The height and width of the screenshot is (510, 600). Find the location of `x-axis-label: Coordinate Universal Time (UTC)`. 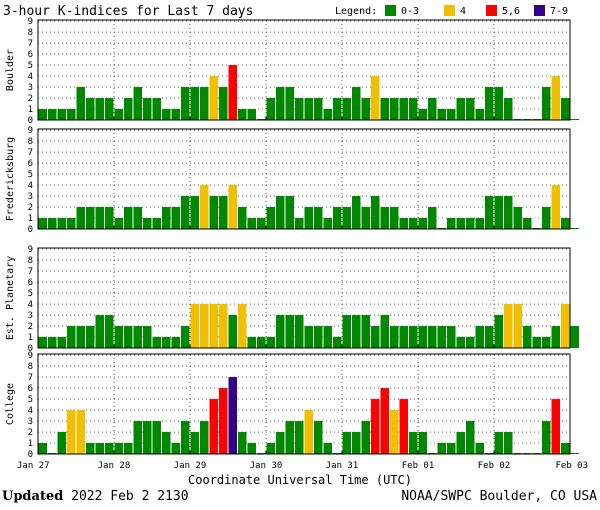

x-axis-label: Coordinate Universal Time (UTC) is located at coordinates (300, 480).